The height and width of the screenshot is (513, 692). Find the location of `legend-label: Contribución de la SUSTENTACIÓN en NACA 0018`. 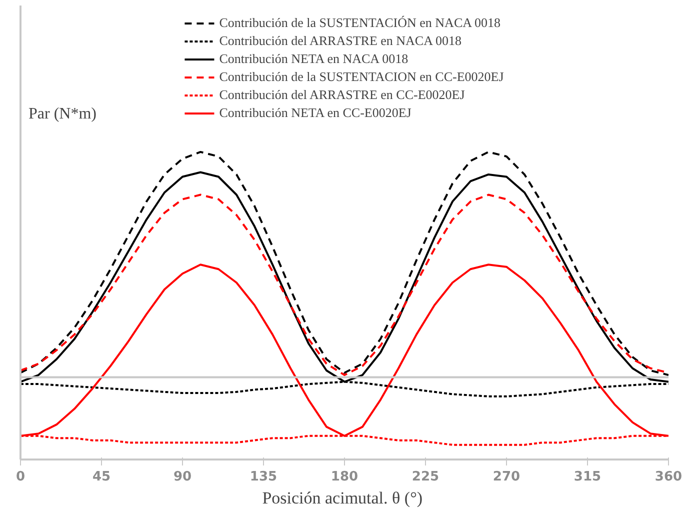

legend-label: Contribución de la SUSTENTACIÓN en NACA 0018 is located at coordinates (360, 23).